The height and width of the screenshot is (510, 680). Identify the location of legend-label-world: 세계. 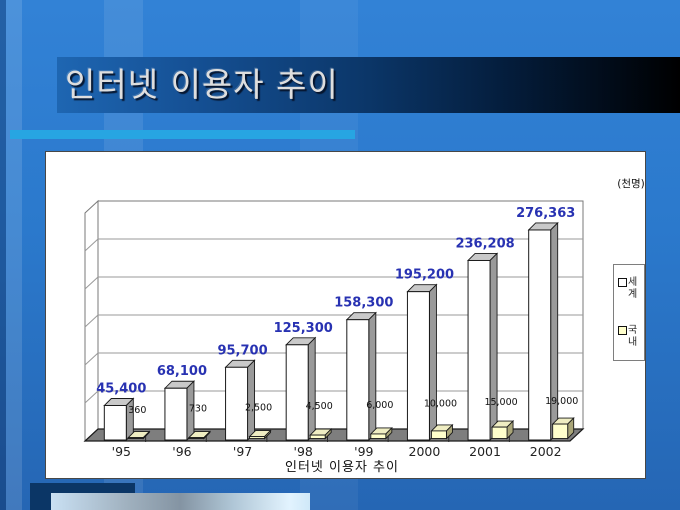
(633, 288).